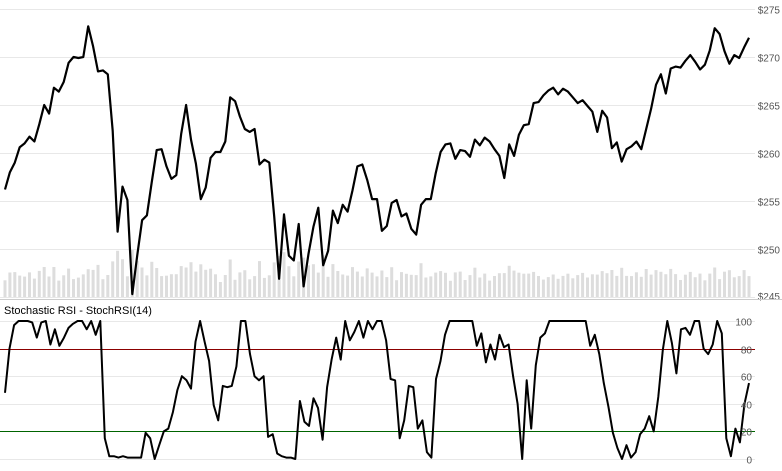 The width and height of the screenshot is (782, 471). What do you see at coordinates (769, 203) in the screenshot?
I see `price-tick-label: $255` at bounding box center [769, 203].